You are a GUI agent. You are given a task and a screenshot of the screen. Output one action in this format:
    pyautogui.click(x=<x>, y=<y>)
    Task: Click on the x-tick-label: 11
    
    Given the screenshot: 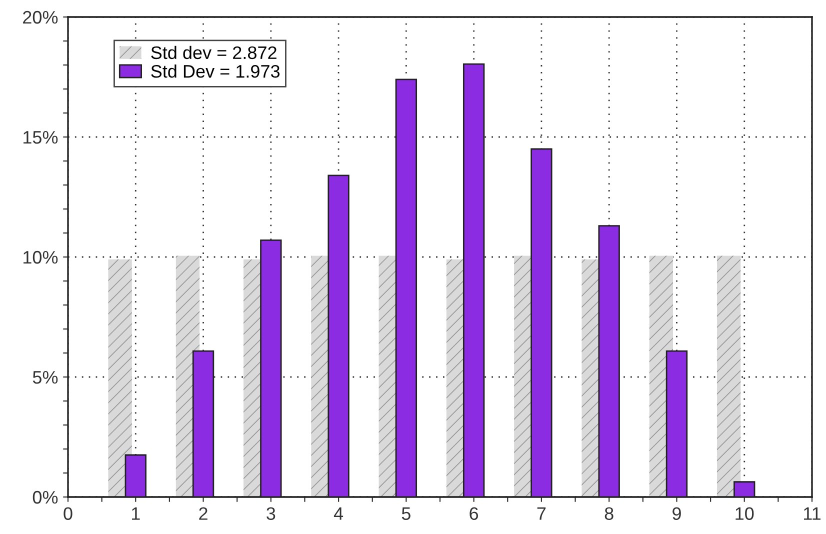 What is the action you would take?
    pyautogui.click(x=812, y=513)
    